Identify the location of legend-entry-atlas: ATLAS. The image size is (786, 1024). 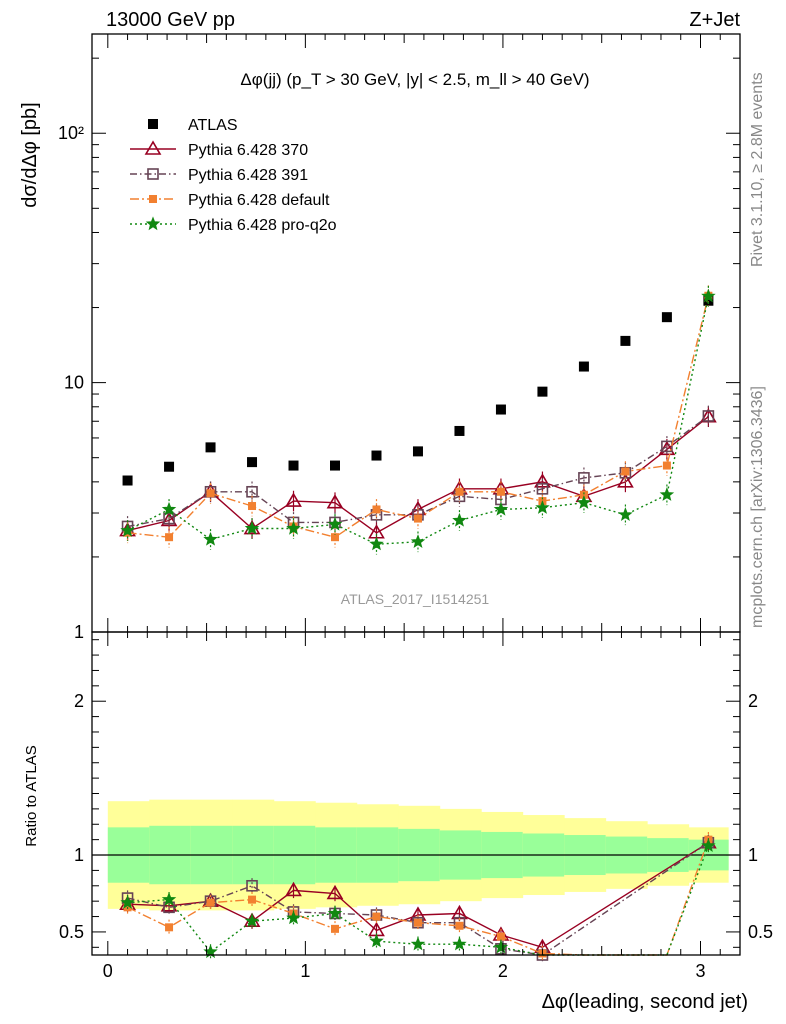
(193, 125).